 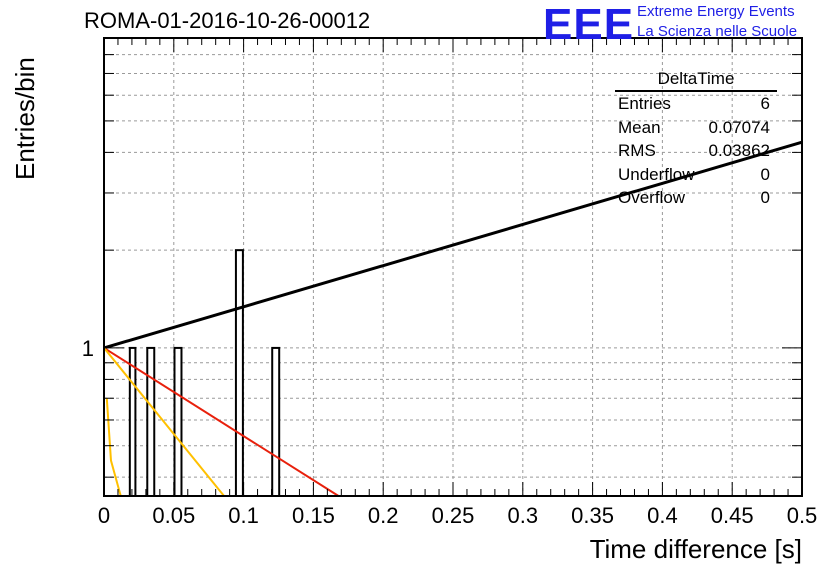 What do you see at coordinates (523, 515) in the screenshot?
I see `x-tick-label: 0.3` at bounding box center [523, 515].